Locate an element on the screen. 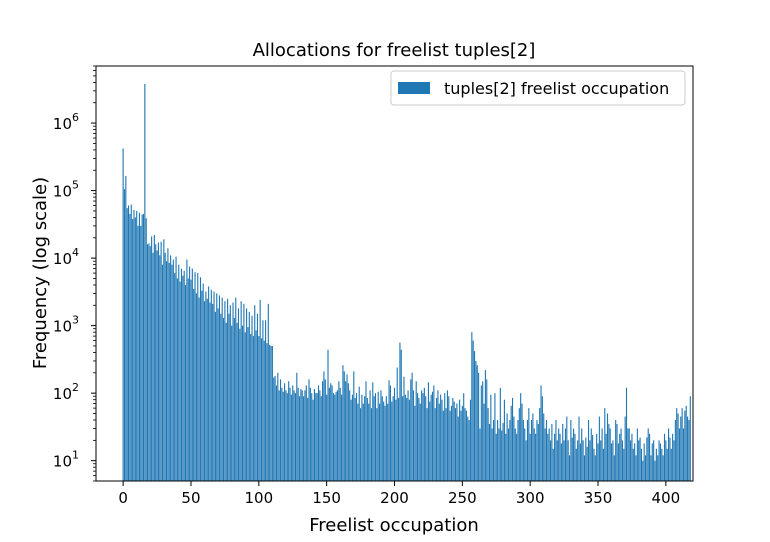 The image size is (770, 542). x-tick-label: 100 is located at coordinates (258, 498).